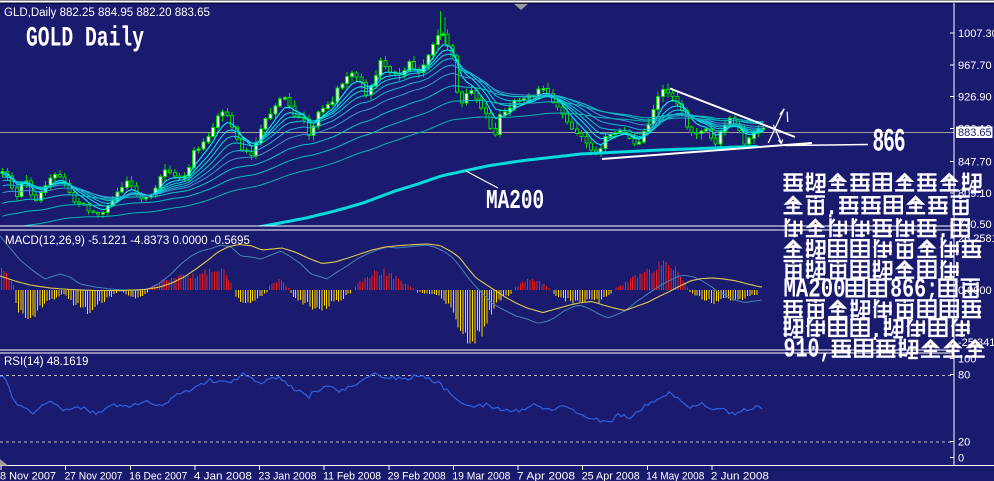  Describe the element at coordinates (28, 476) in the screenshot. I see `svg-text: 8 Nov 2007` at that location.